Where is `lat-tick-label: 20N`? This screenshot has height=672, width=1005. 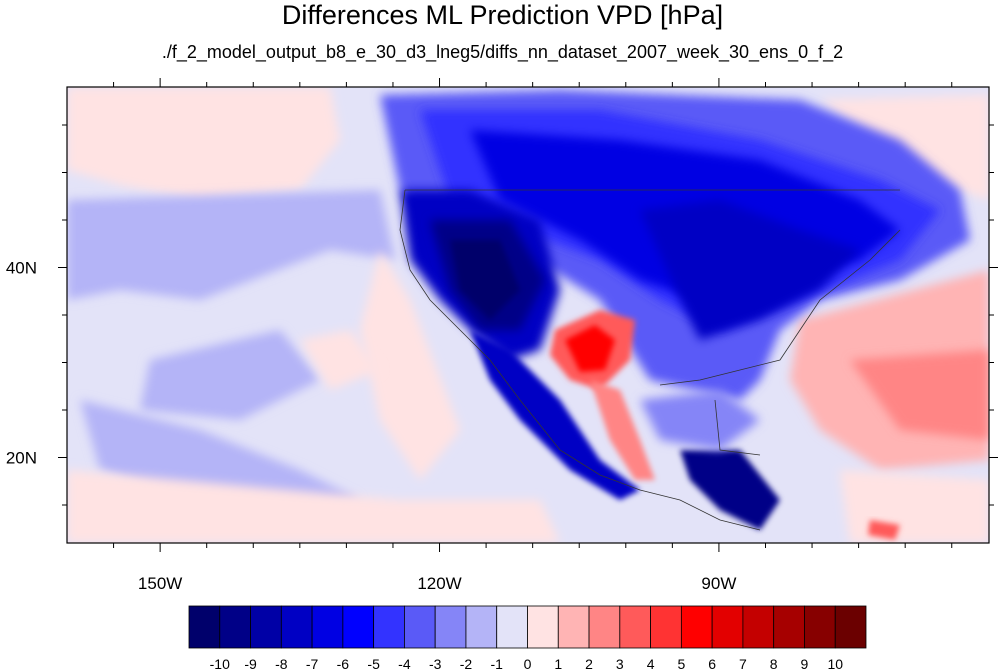 lat-tick-label: 20N is located at coordinates (21, 458).